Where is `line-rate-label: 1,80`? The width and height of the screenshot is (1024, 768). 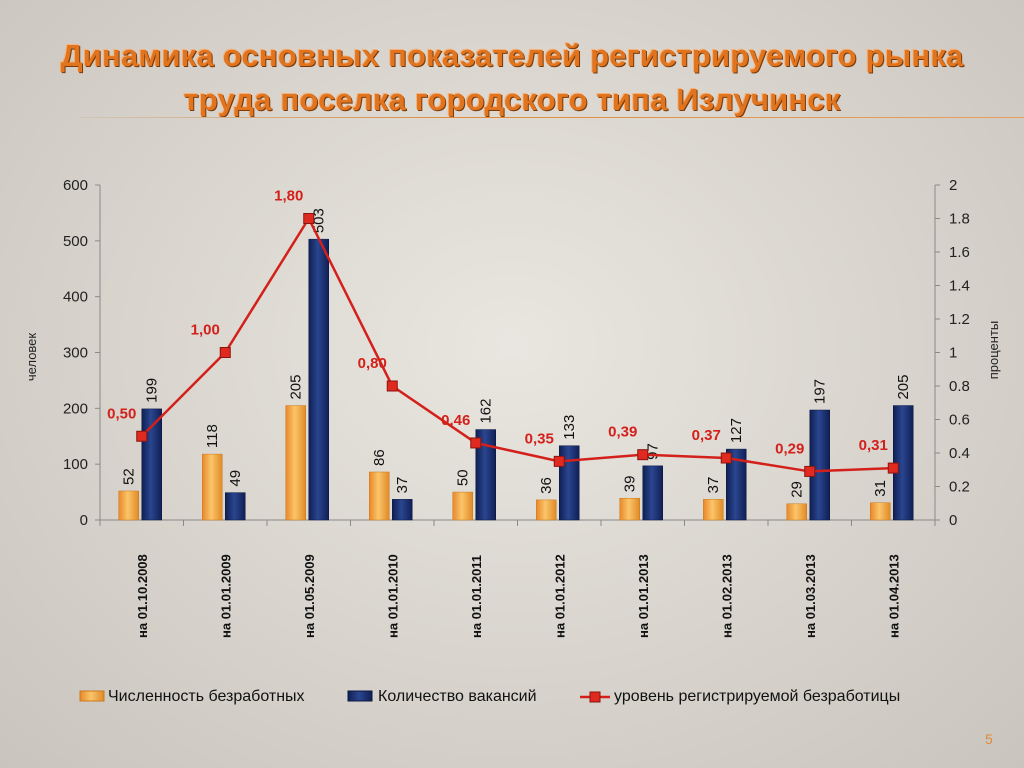 line-rate-label: 1,80 is located at coordinates (288, 196).